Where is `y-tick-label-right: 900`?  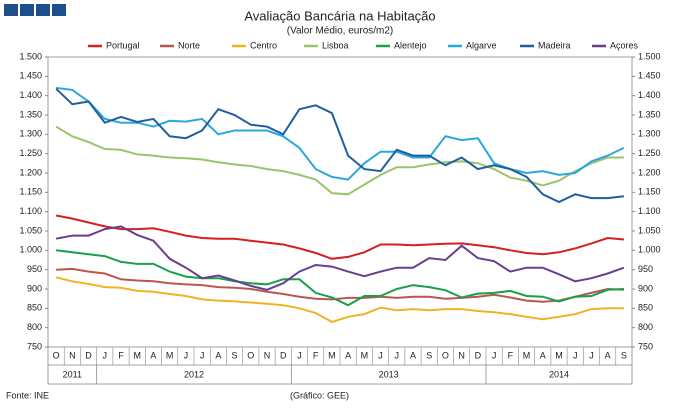 y-tick-label-right: 900 is located at coordinates (645, 288).